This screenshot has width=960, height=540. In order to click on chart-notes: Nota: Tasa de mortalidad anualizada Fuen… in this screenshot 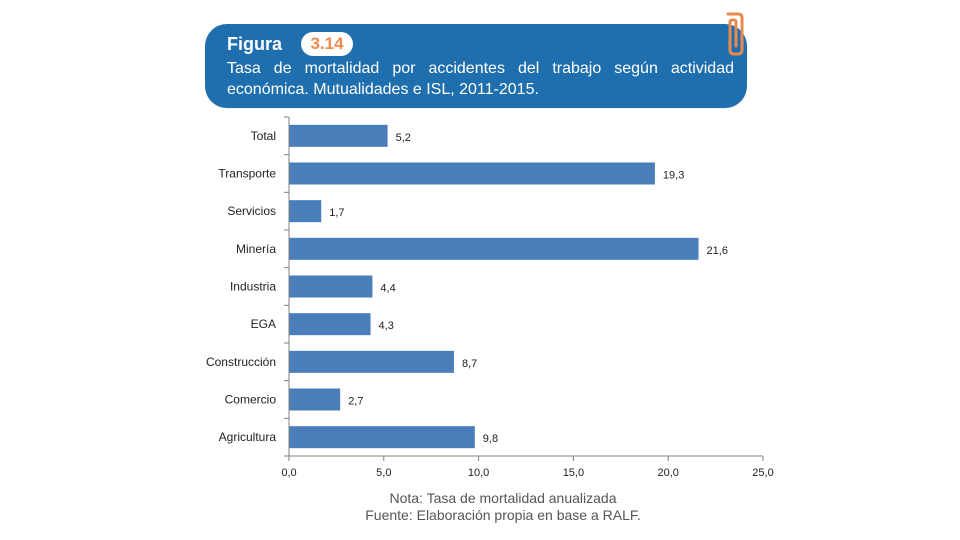, I will do `click(503, 507)`.